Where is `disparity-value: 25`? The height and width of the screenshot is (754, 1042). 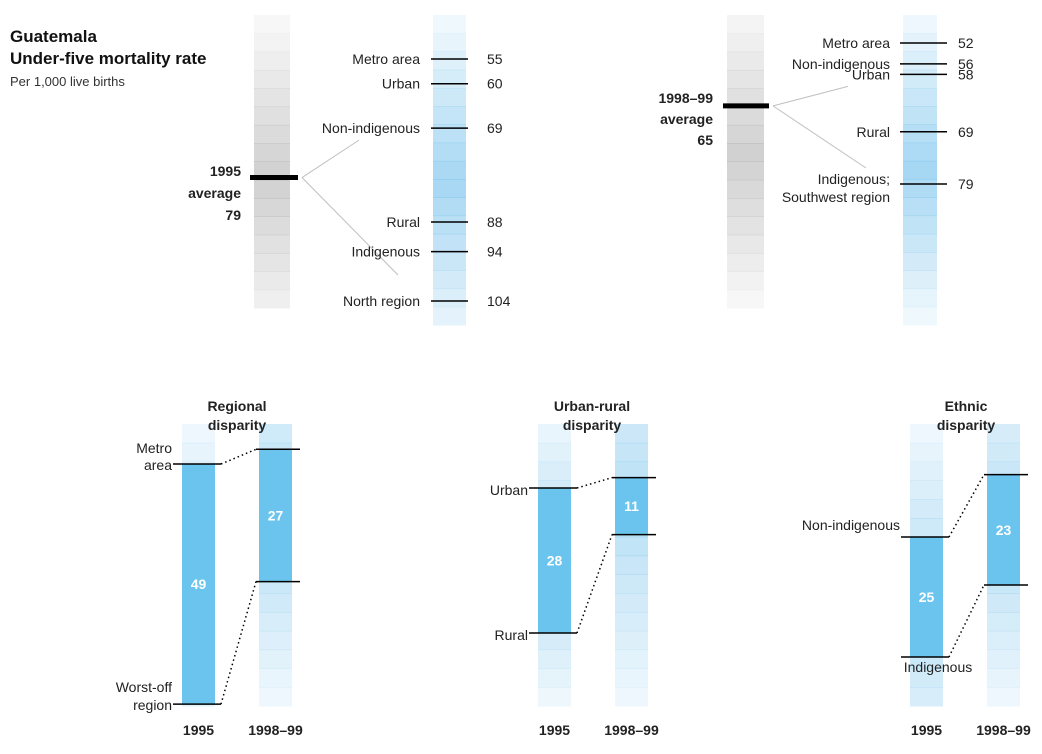
disparity-value: 25 is located at coordinates (927, 597).